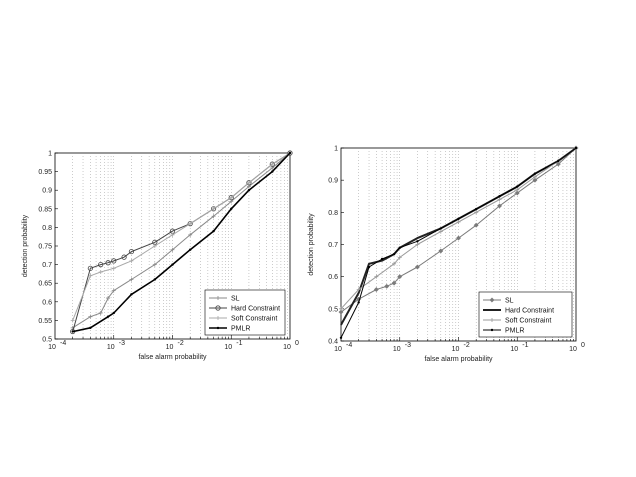  I want to click on x-tick-exponent: -4, so click(349, 345).